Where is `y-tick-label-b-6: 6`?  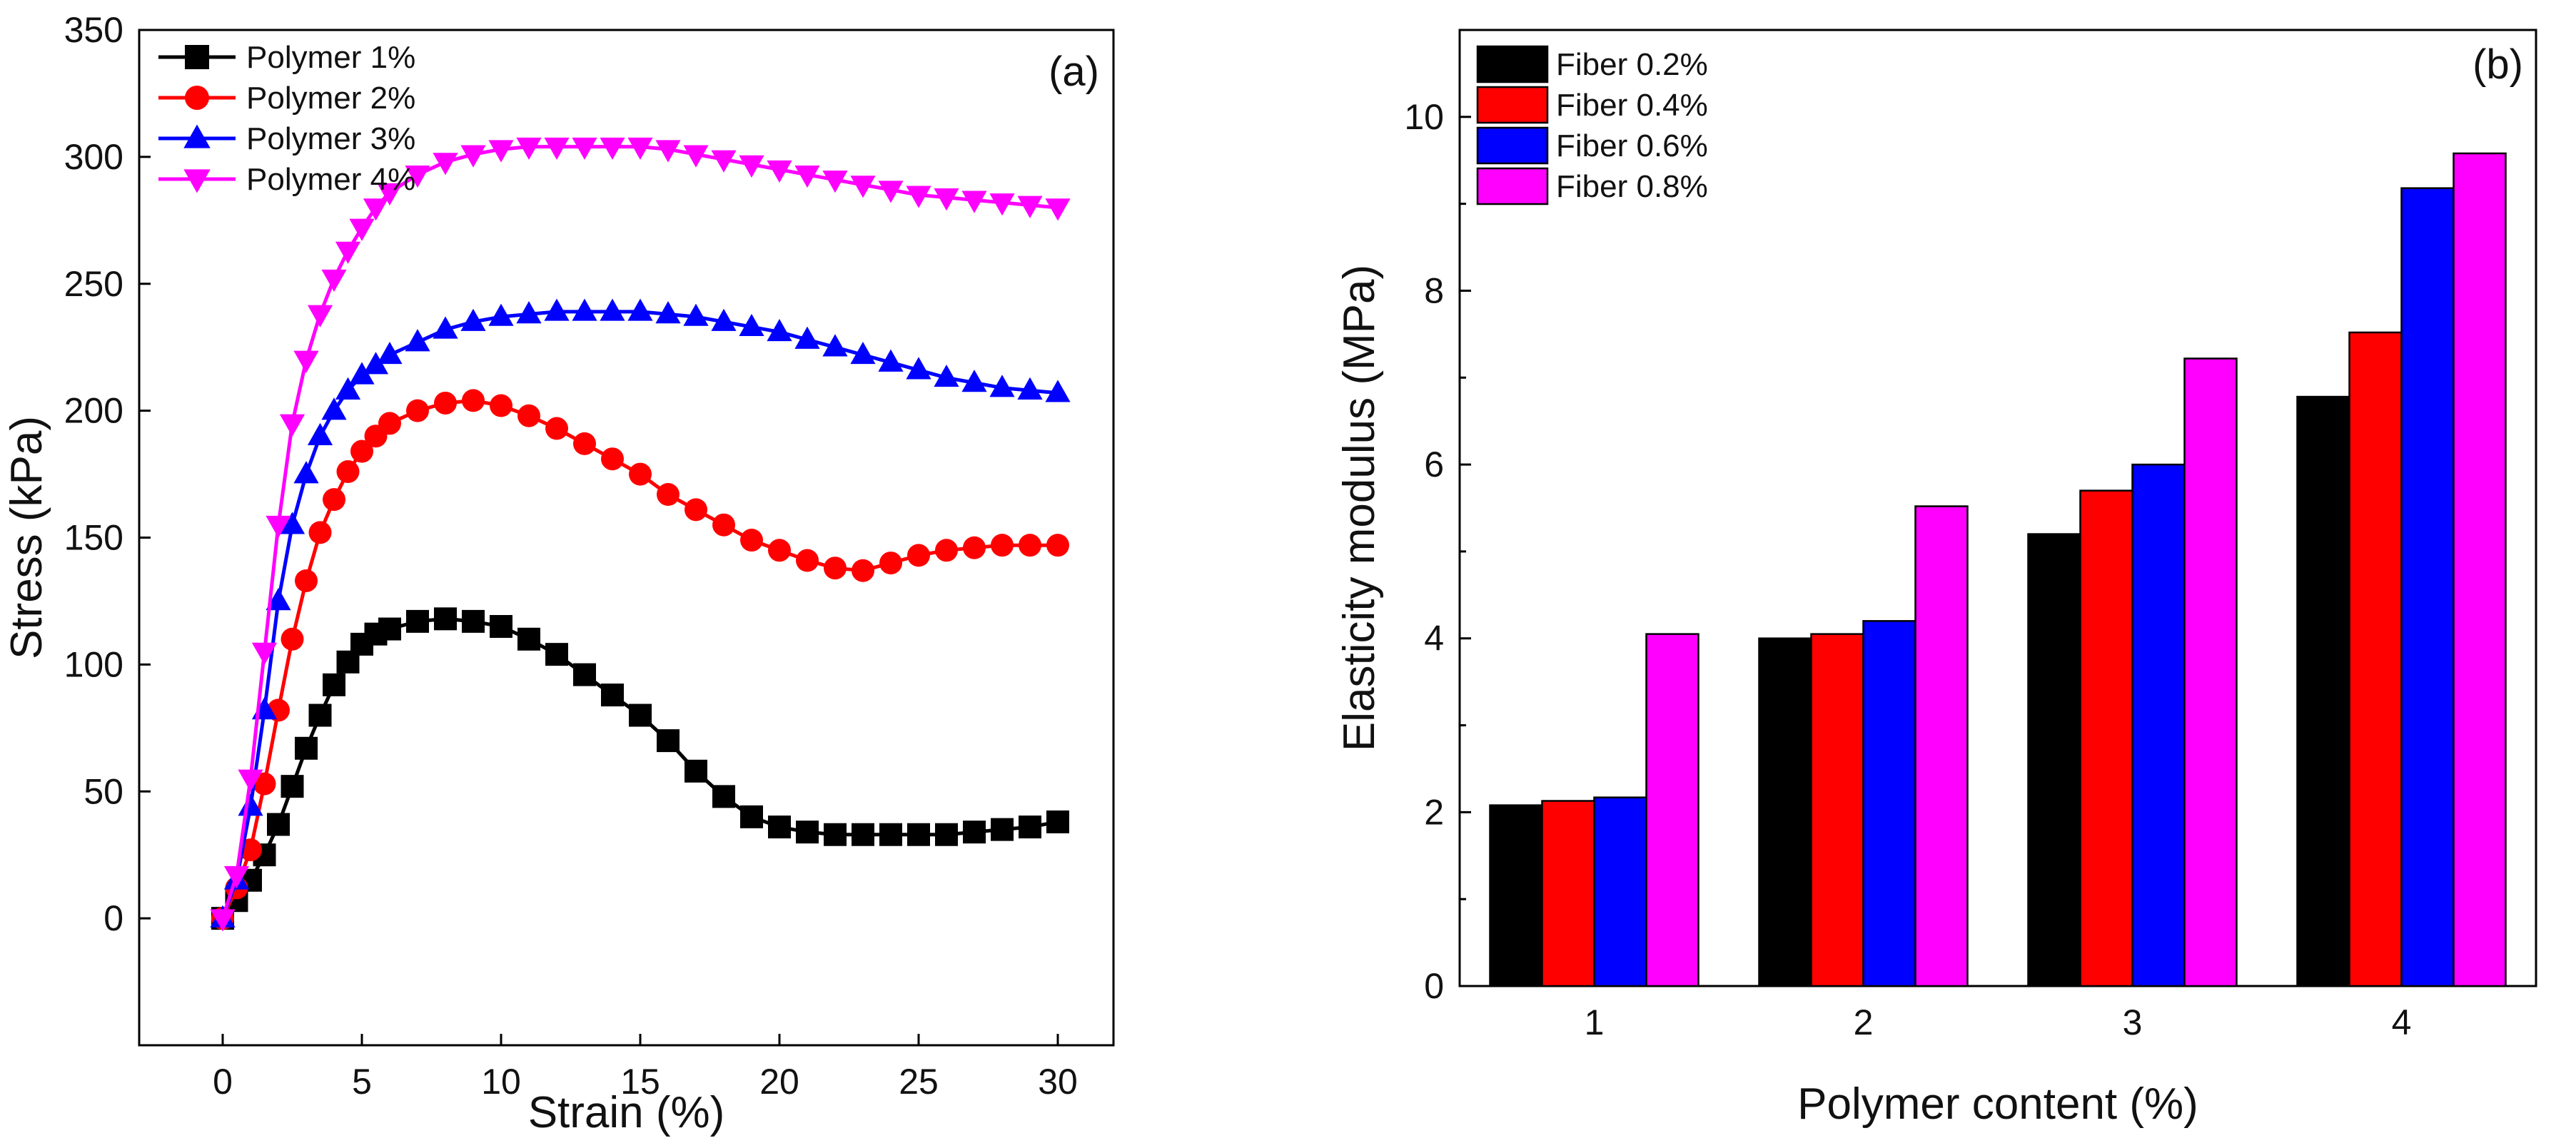 y-tick-label-b-6: 6 is located at coordinates (1434, 464).